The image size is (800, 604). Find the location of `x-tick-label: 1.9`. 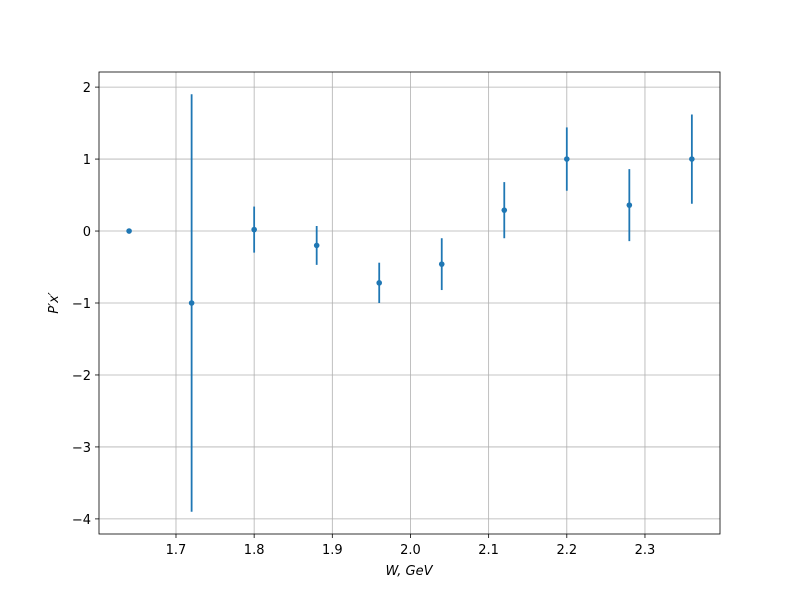

x-tick-label: 1.9 is located at coordinates (332, 550).